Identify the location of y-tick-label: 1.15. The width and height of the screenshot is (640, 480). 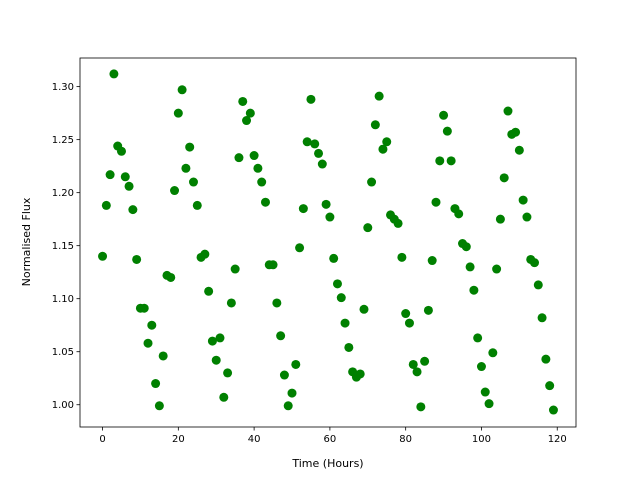
(63, 246).